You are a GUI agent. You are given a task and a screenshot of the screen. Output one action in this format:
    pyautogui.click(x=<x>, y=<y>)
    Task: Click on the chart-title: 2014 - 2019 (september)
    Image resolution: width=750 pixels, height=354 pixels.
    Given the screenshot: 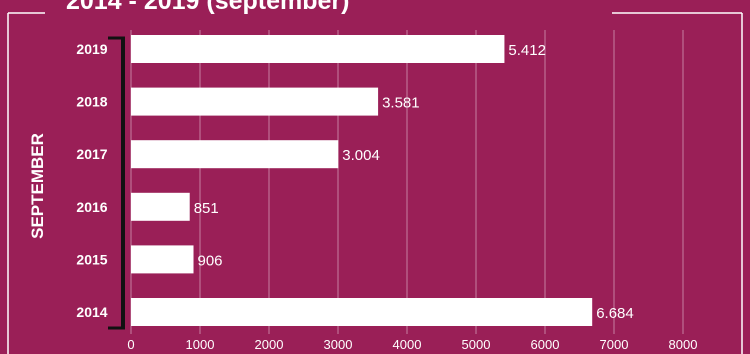 What is the action you would take?
    pyautogui.click(x=208, y=7)
    